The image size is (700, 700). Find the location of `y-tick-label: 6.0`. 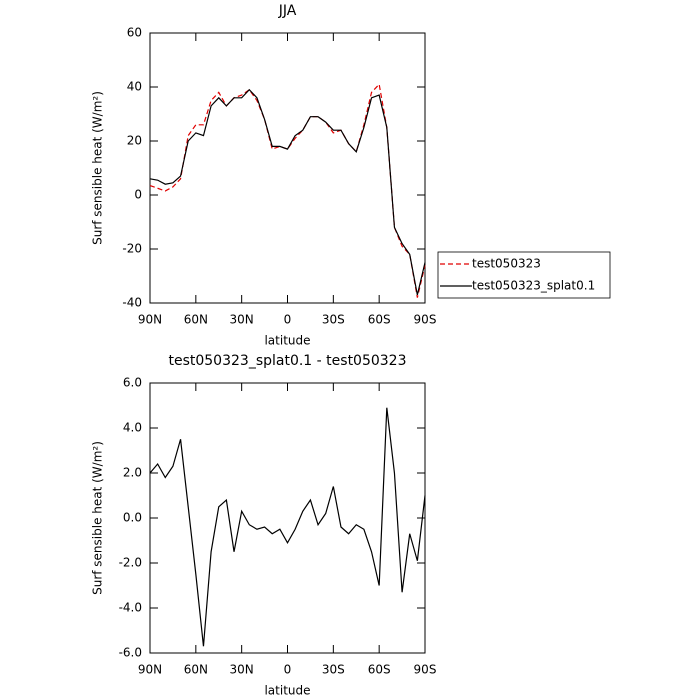

y-tick-label: 6.0 is located at coordinates (132, 383).